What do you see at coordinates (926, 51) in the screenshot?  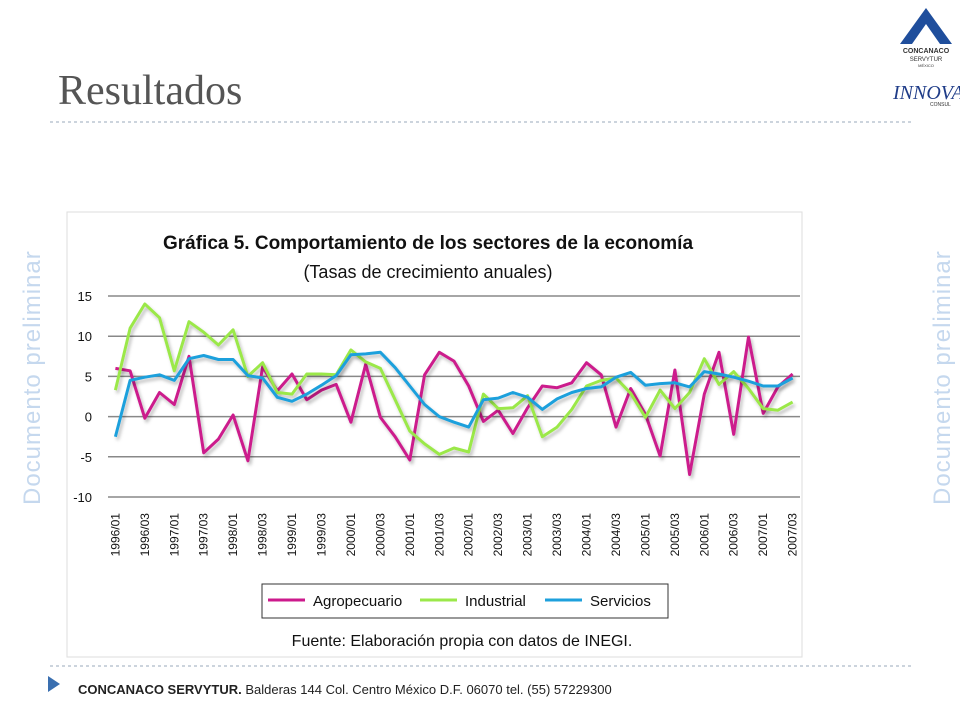 I see `logo-text: CONCANACO` at bounding box center [926, 51].